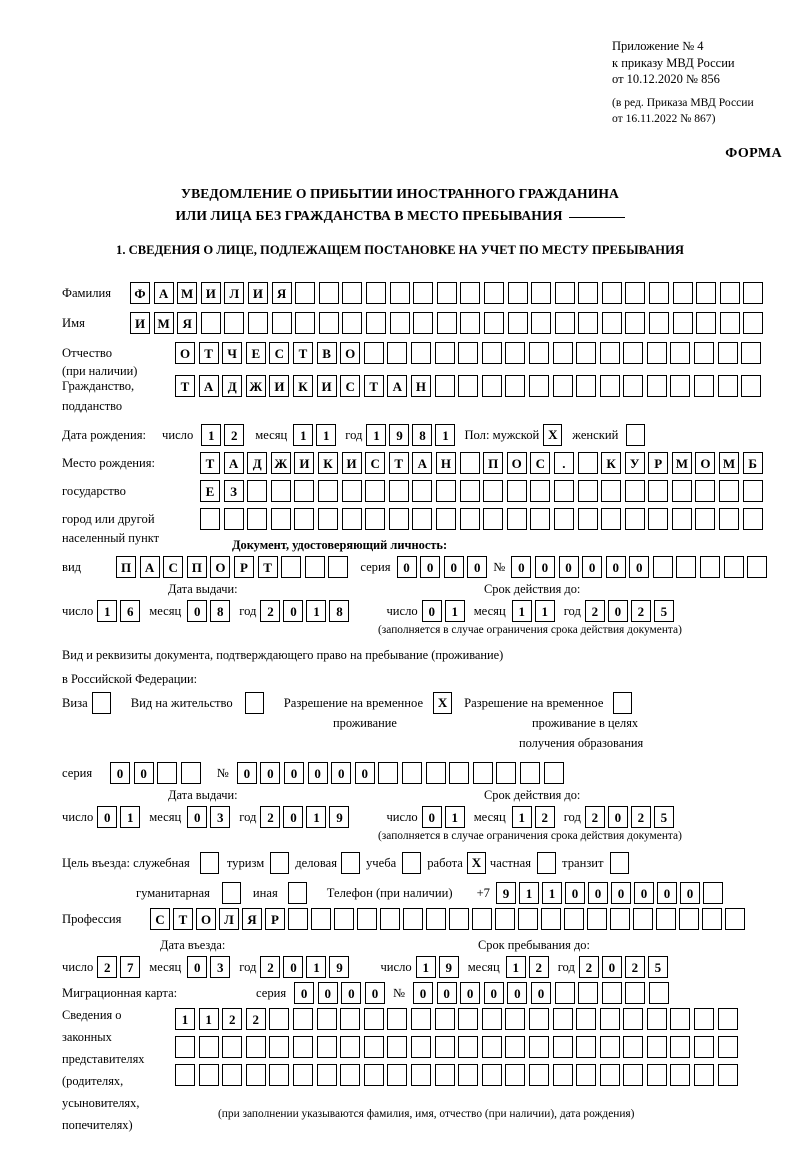 The width and height of the screenshot is (800, 1163). I want to click on purpose-other-checkbox, so click(297, 893).